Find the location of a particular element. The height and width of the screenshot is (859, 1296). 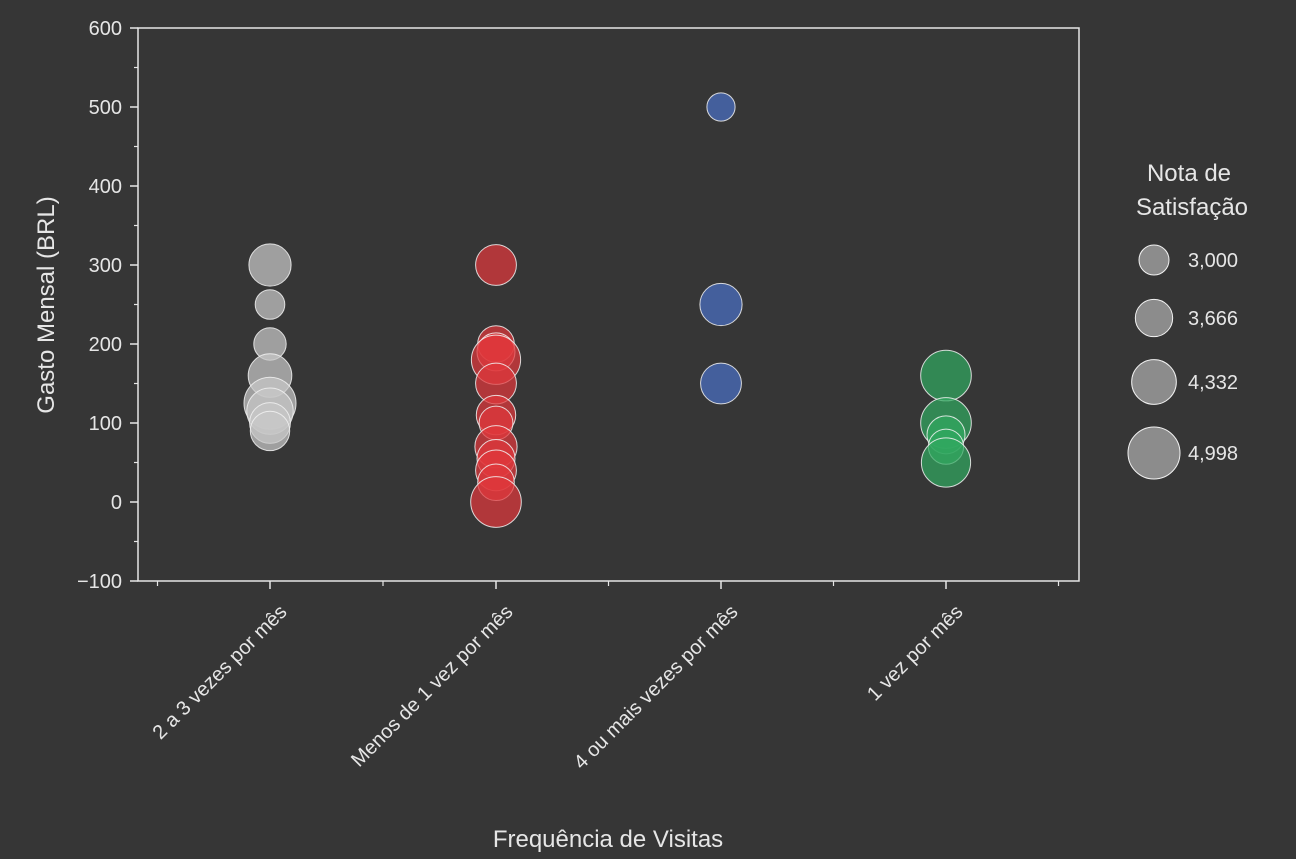

y-axis: −100 0 100 200 300 400 500 600 is located at coordinates (107, 305).